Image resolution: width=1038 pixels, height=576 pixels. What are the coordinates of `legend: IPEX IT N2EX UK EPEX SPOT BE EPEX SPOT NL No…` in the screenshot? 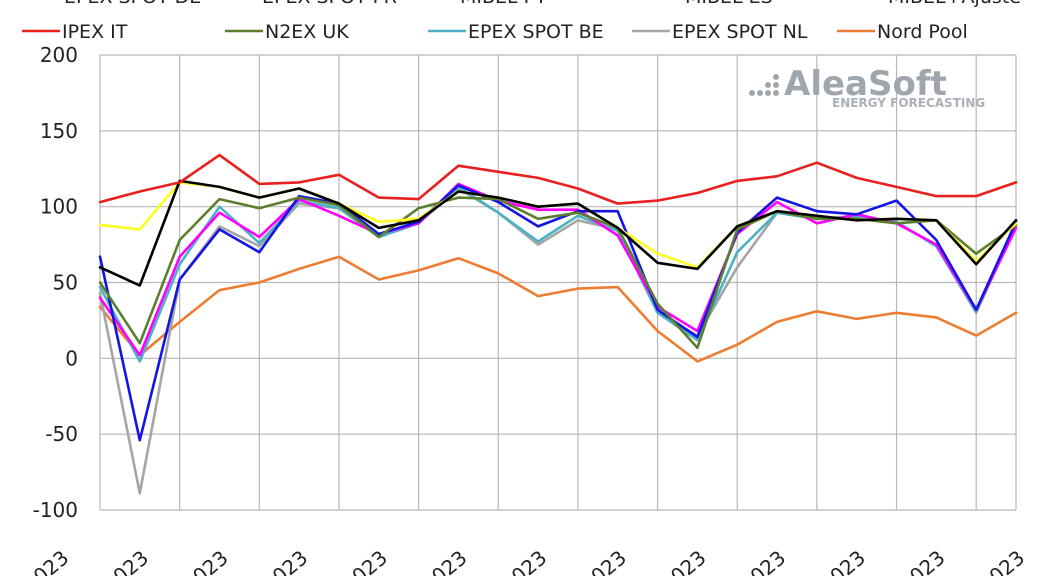 It's located at (495, 32).